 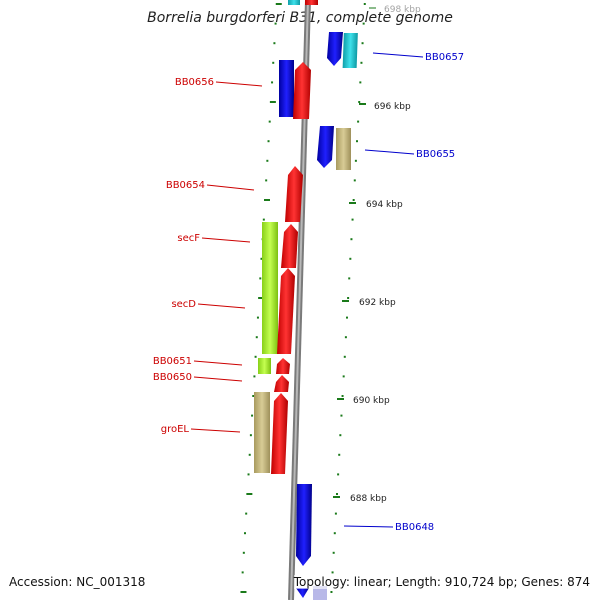 What do you see at coordinates (262, 432) in the screenshot?
I see `gene-groel-khaki` at bounding box center [262, 432].